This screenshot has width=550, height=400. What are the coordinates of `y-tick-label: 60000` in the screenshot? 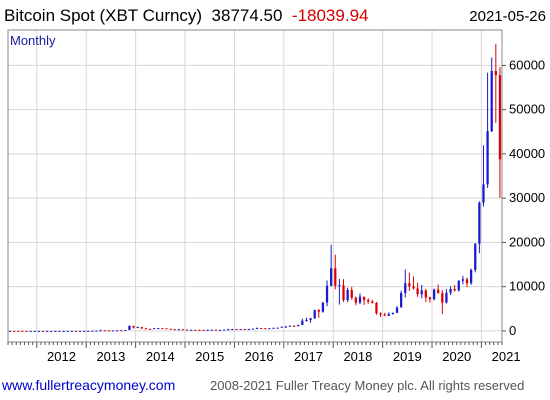 It's located at (527, 64).